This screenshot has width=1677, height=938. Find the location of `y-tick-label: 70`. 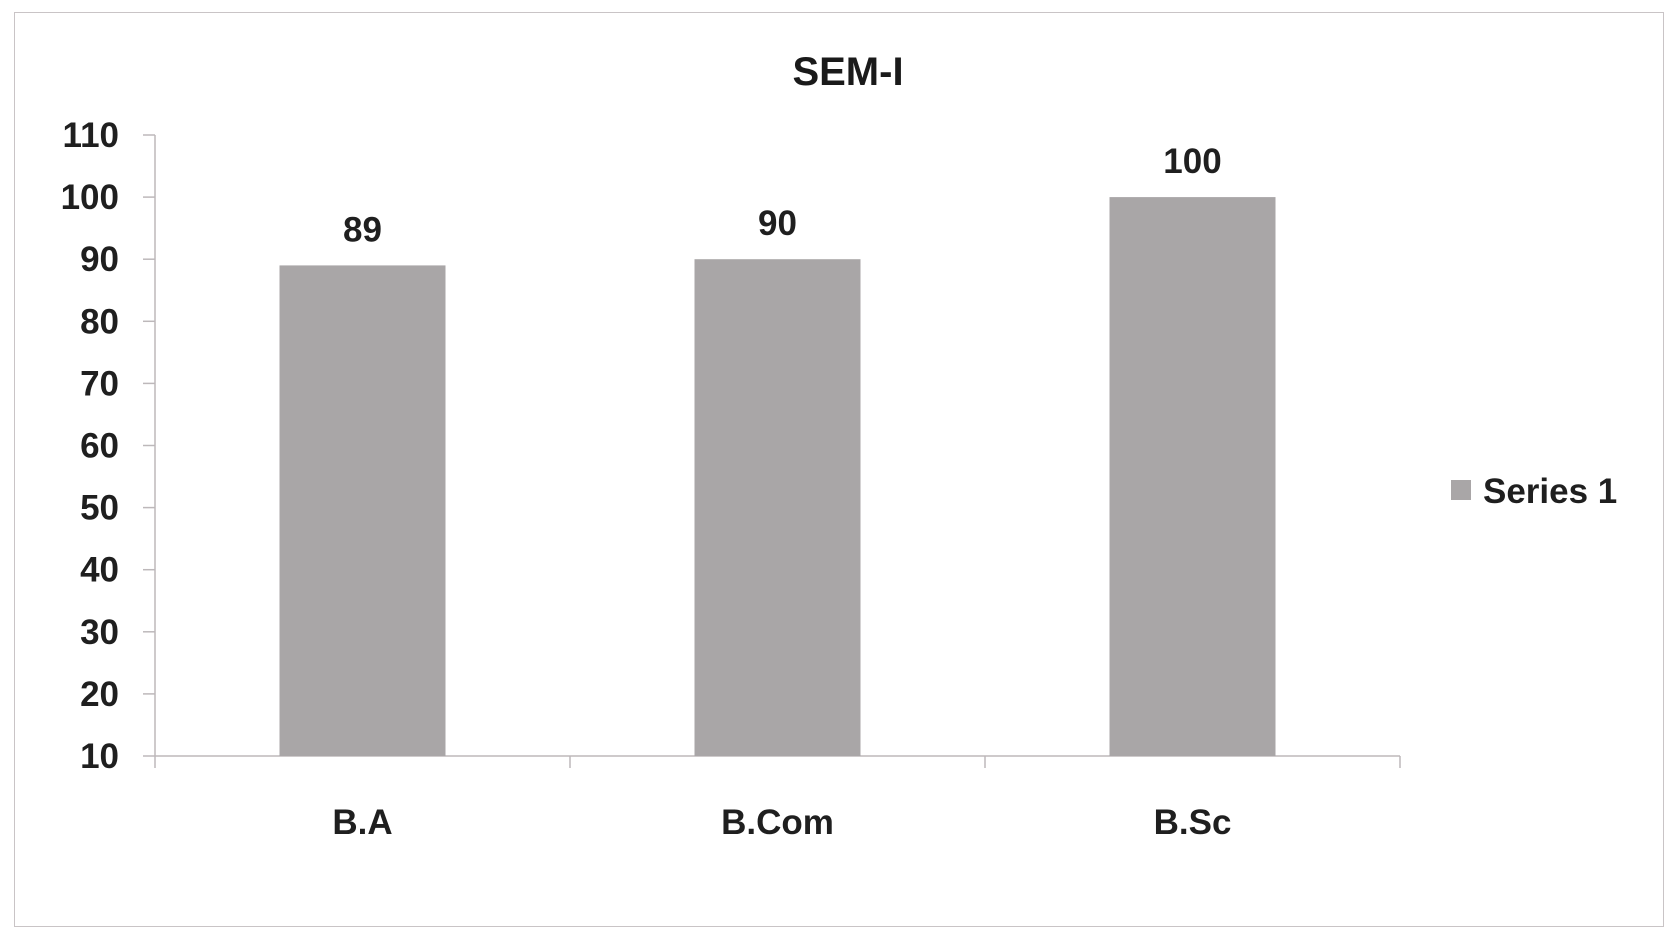

y-tick-label: 70 is located at coordinates (99, 383).